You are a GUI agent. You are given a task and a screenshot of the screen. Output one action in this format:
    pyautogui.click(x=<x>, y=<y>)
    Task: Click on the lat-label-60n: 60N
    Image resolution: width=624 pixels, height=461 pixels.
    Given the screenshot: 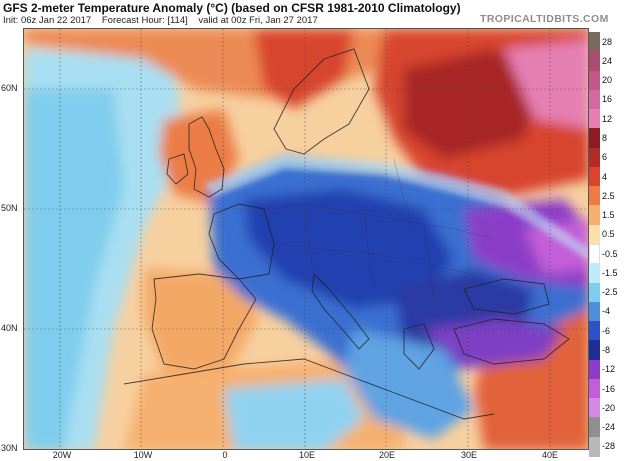 What is the action you would take?
    pyautogui.click(x=9, y=88)
    